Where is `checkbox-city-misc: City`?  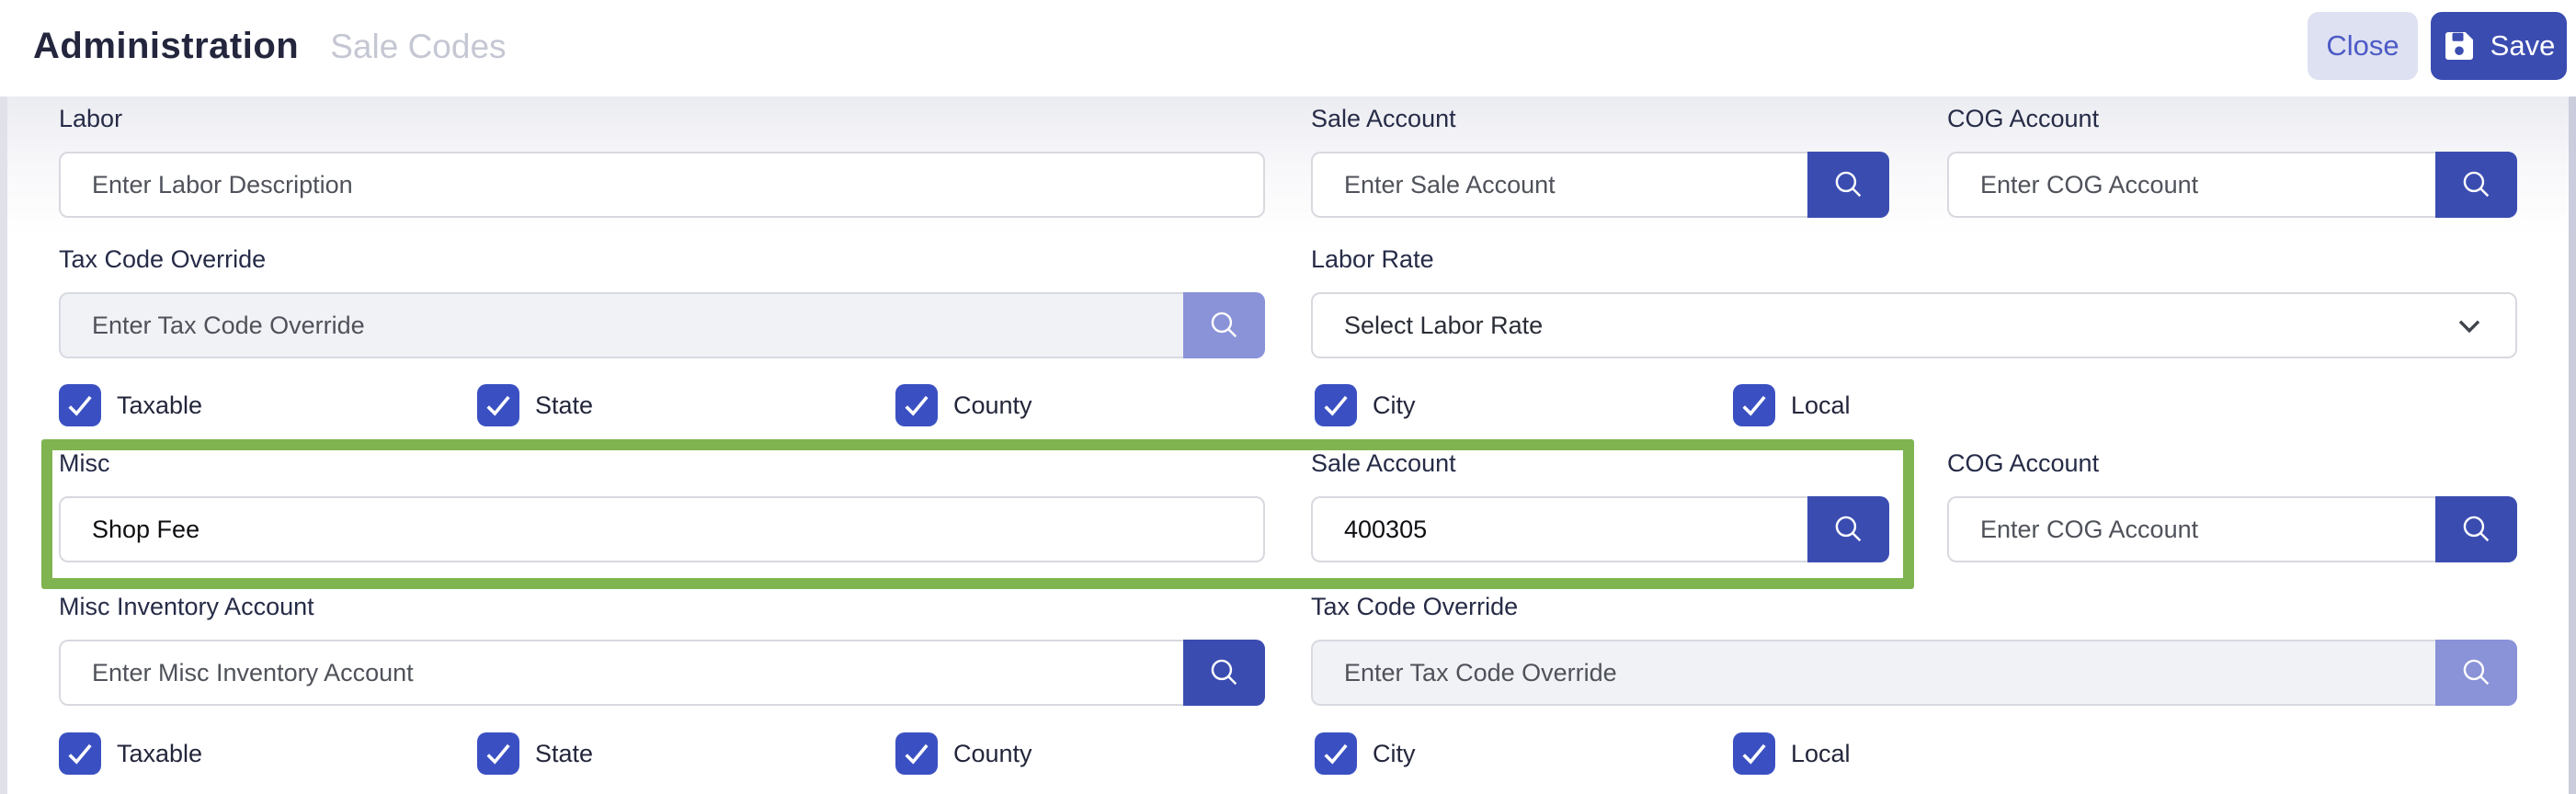
checkbox-city-misc: City is located at coordinates (1365, 754).